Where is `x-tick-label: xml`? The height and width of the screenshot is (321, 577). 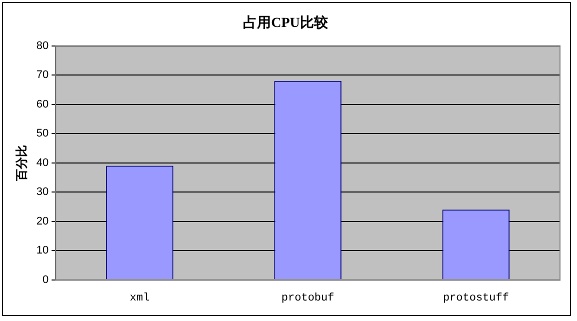
x-tick-label: xml is located at coordinates (140, 298).